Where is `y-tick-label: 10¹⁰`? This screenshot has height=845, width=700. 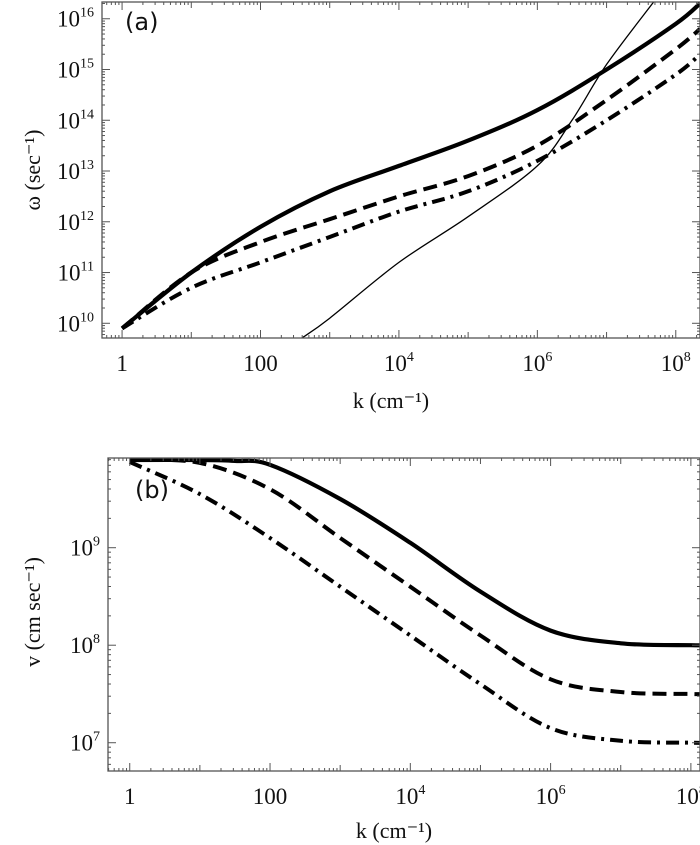
y-tick-label: 10¹⁰ is located at coordinates (75, 323).